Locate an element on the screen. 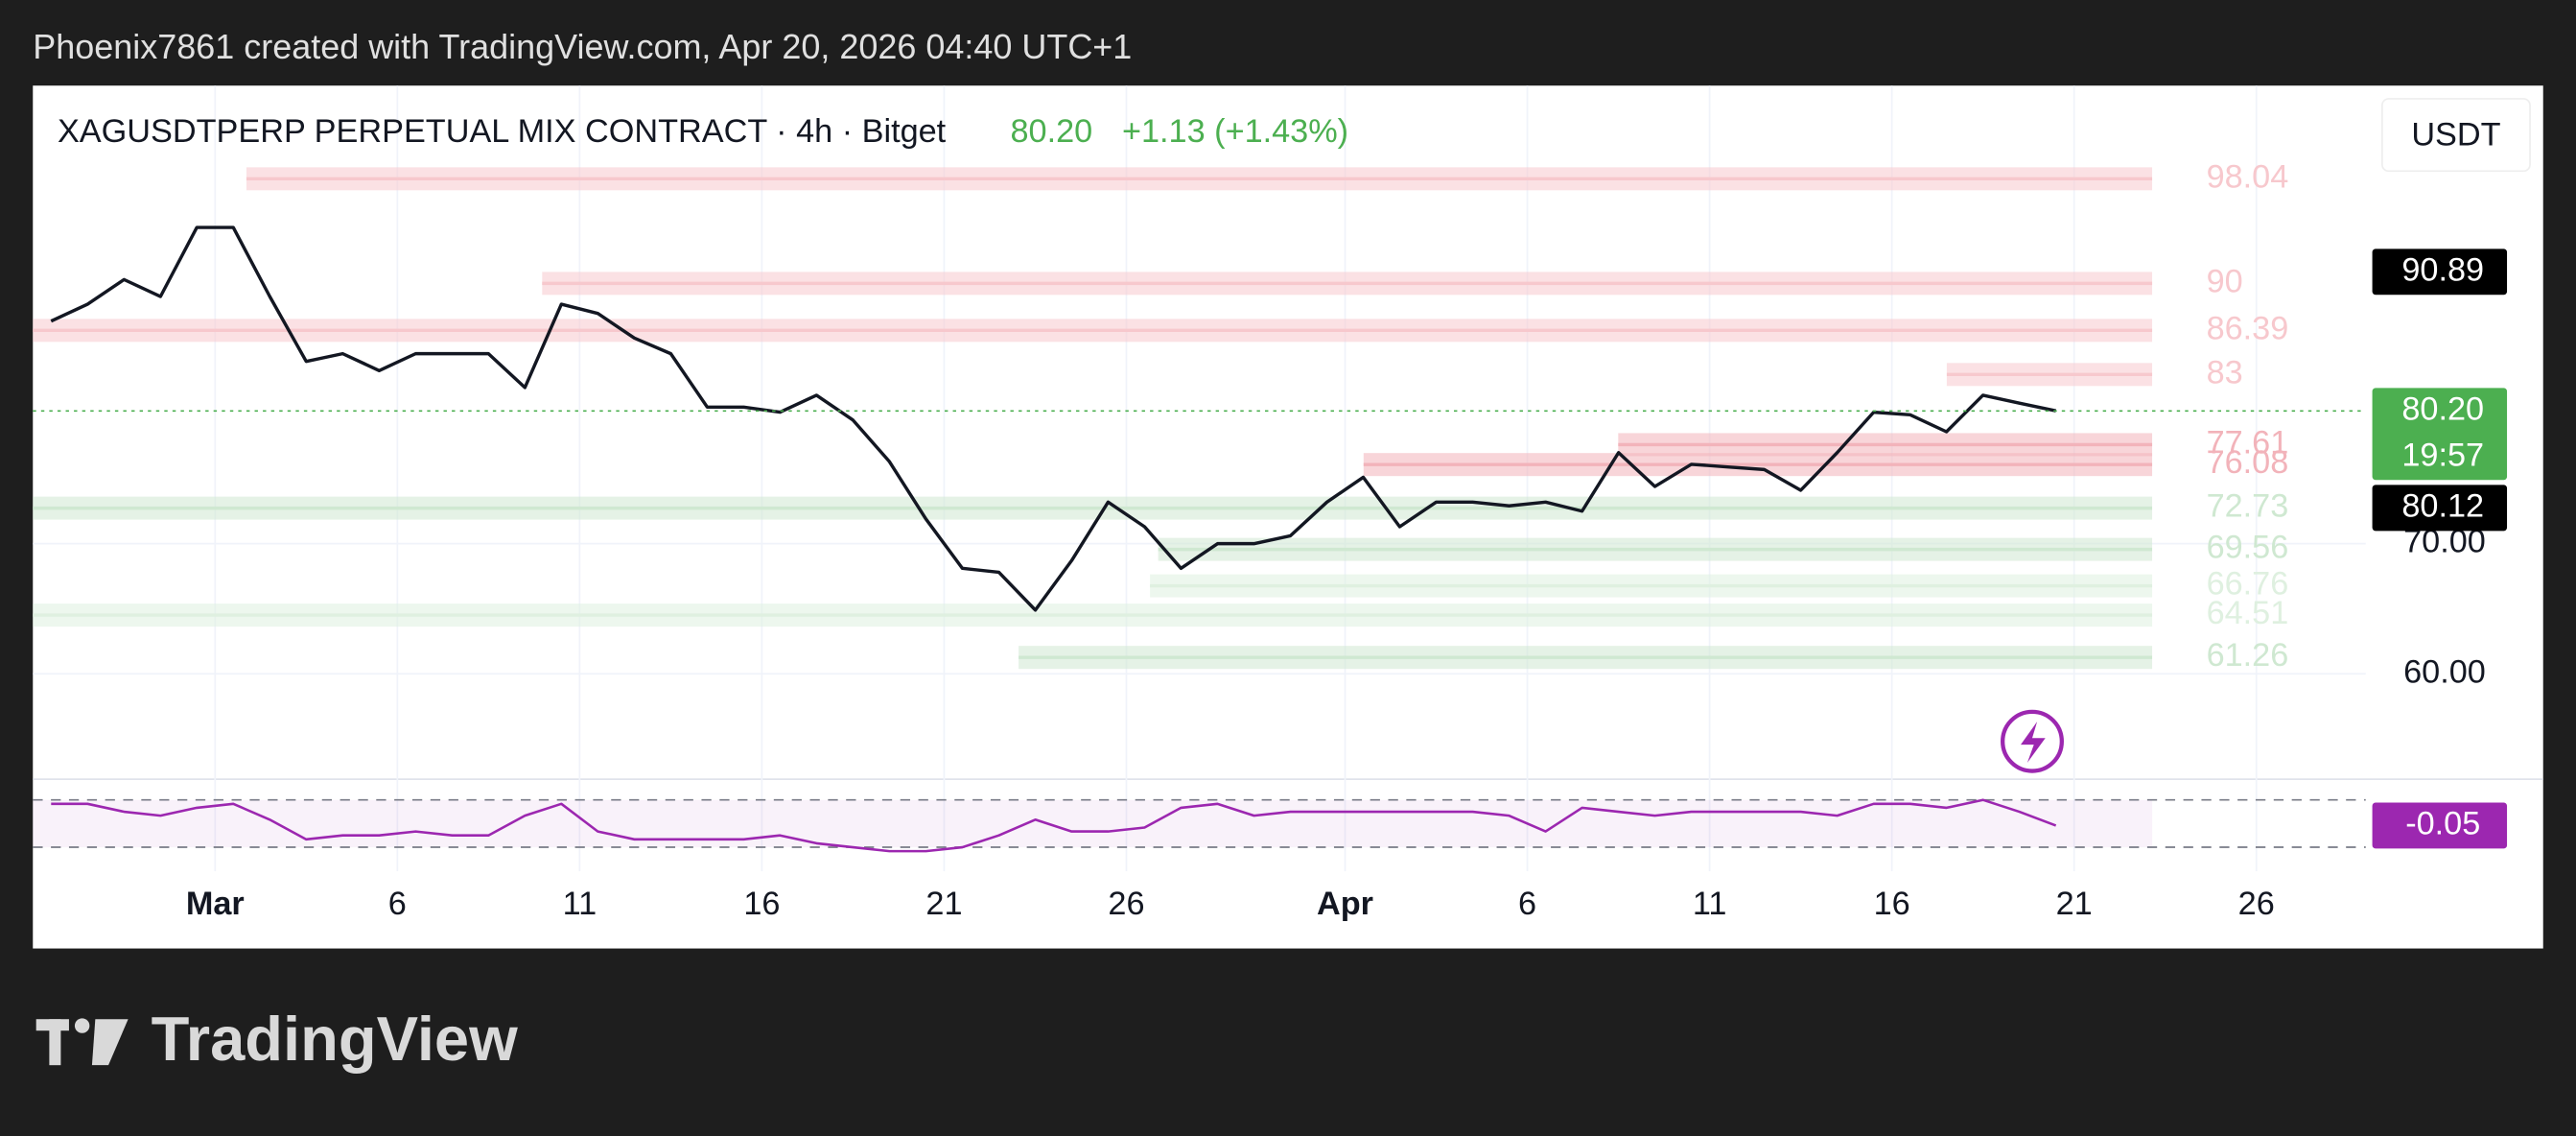 This screenshot has height=1136, width=2576. zone-label: 72.73 is located at coordinates (2248, 506).